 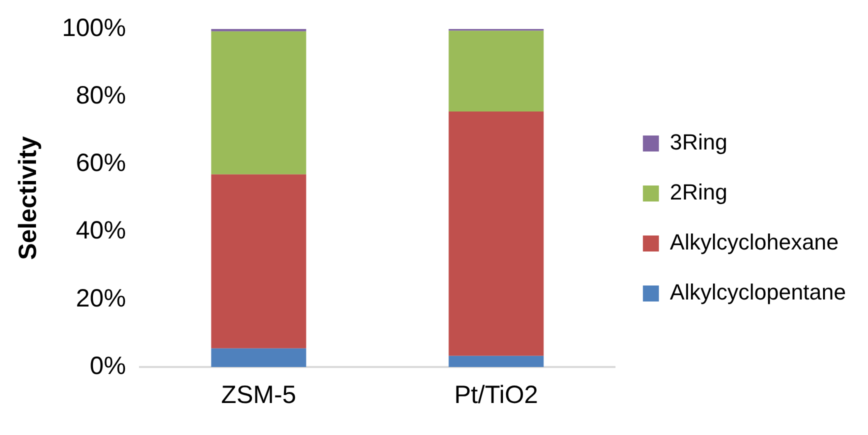 What do you see at coordinates (699, 142) in the screenshot?
I see `legend-label: 3Ring` at bounding box center [699, 142].